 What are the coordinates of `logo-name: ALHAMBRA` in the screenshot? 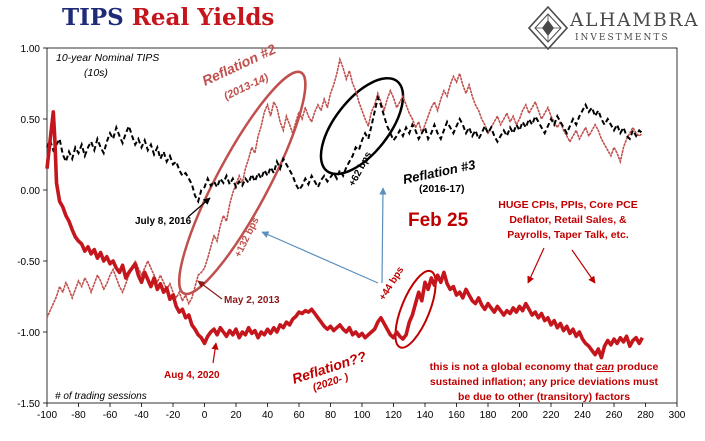 It's located at (635, 20).